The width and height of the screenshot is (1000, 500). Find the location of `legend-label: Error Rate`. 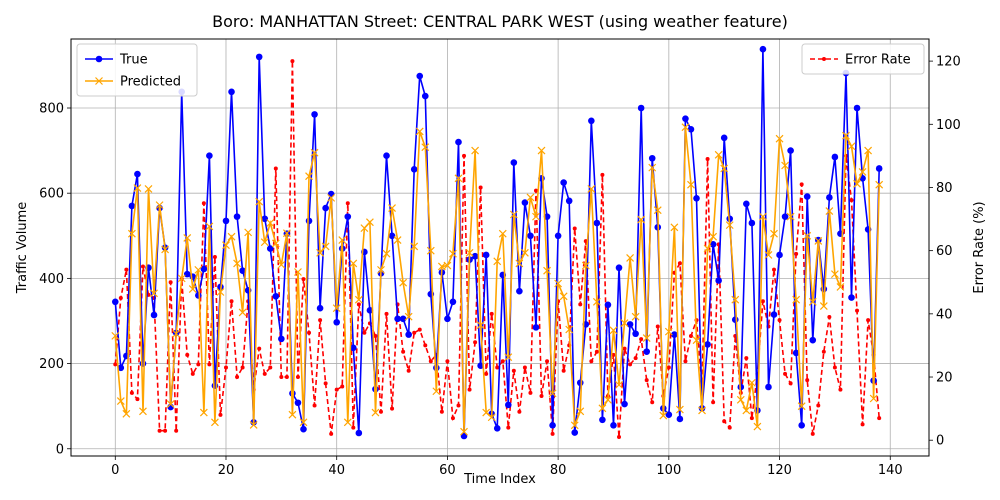

legend-label: Error Rate is located at coordinates (878, 60).